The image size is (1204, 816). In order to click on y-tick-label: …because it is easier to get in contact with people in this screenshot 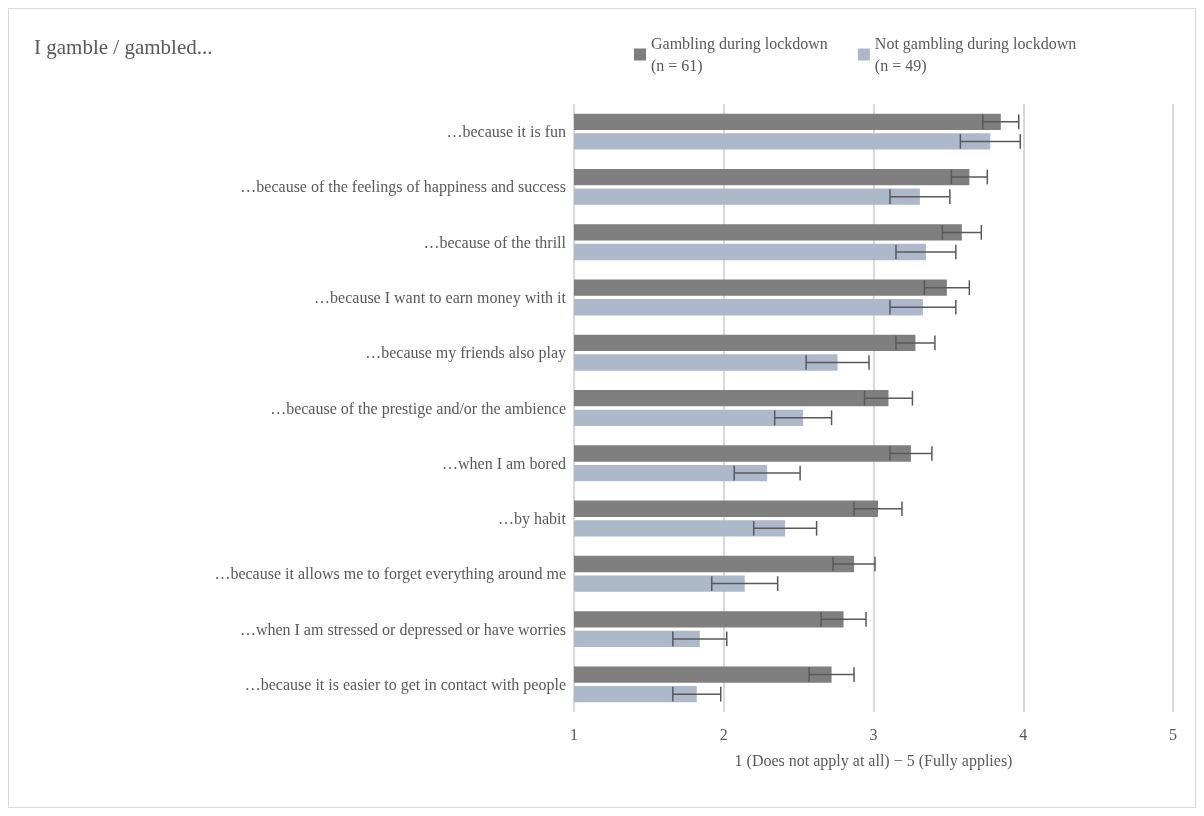, I will do `click(405, 684)`.